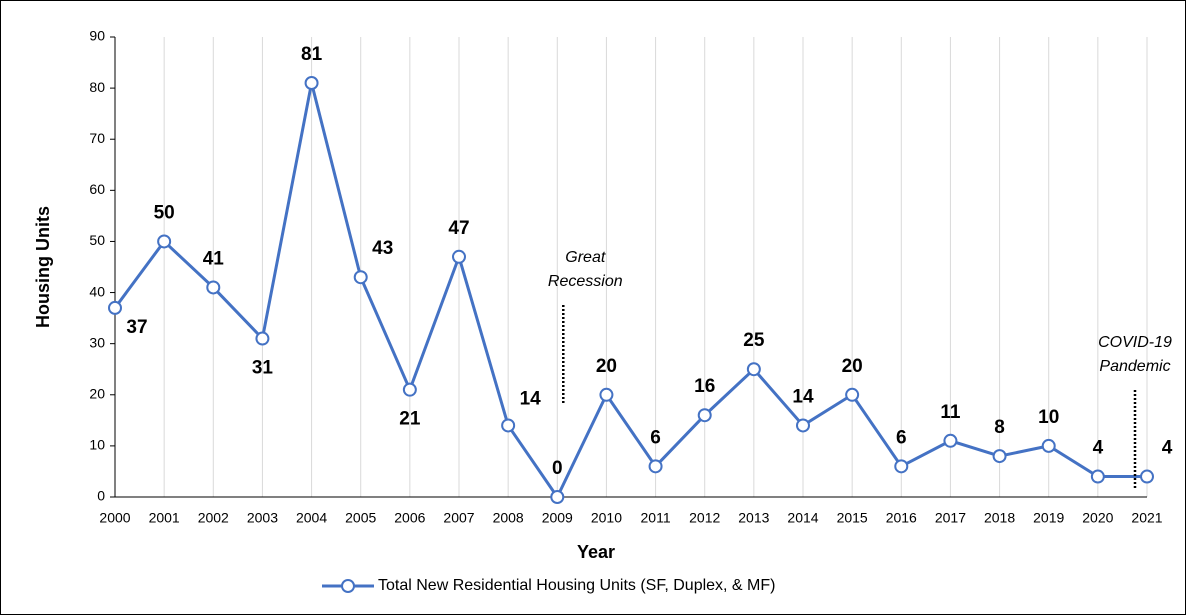 This screenshot has height=615, width=1186. What do you see at coordinates (458, 518) in the screenshot?
I see `x-tick-label: 2007` at bounding box center [458, 518].